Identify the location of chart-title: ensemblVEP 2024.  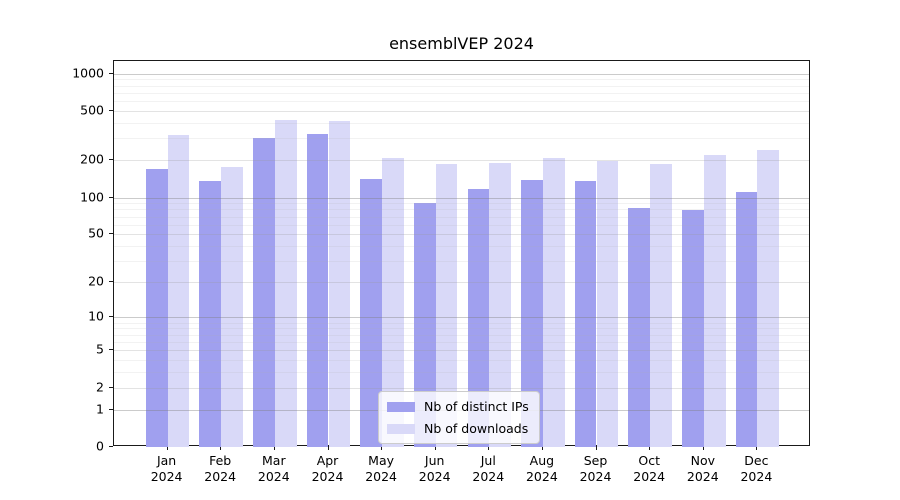
(461, 43).